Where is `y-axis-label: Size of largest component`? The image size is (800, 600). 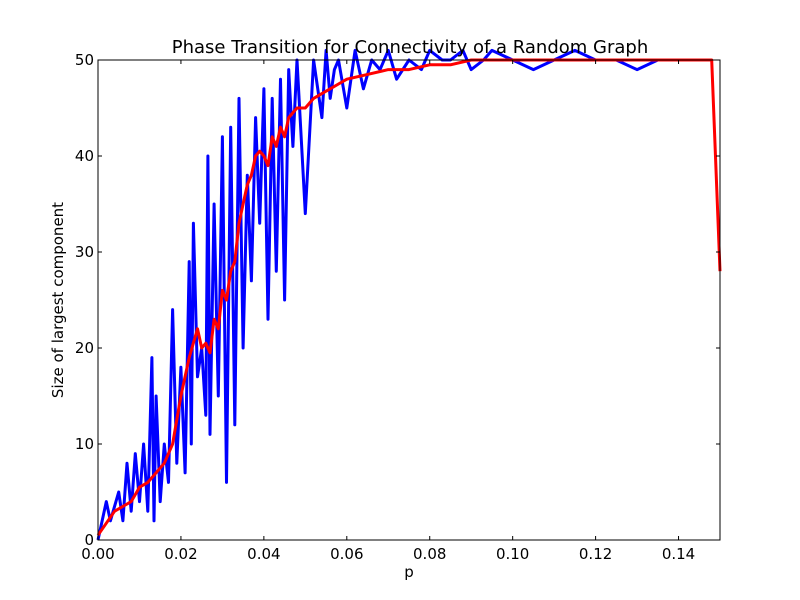 y-axis-label: Size of largest component is located at coordinates (58, 300).